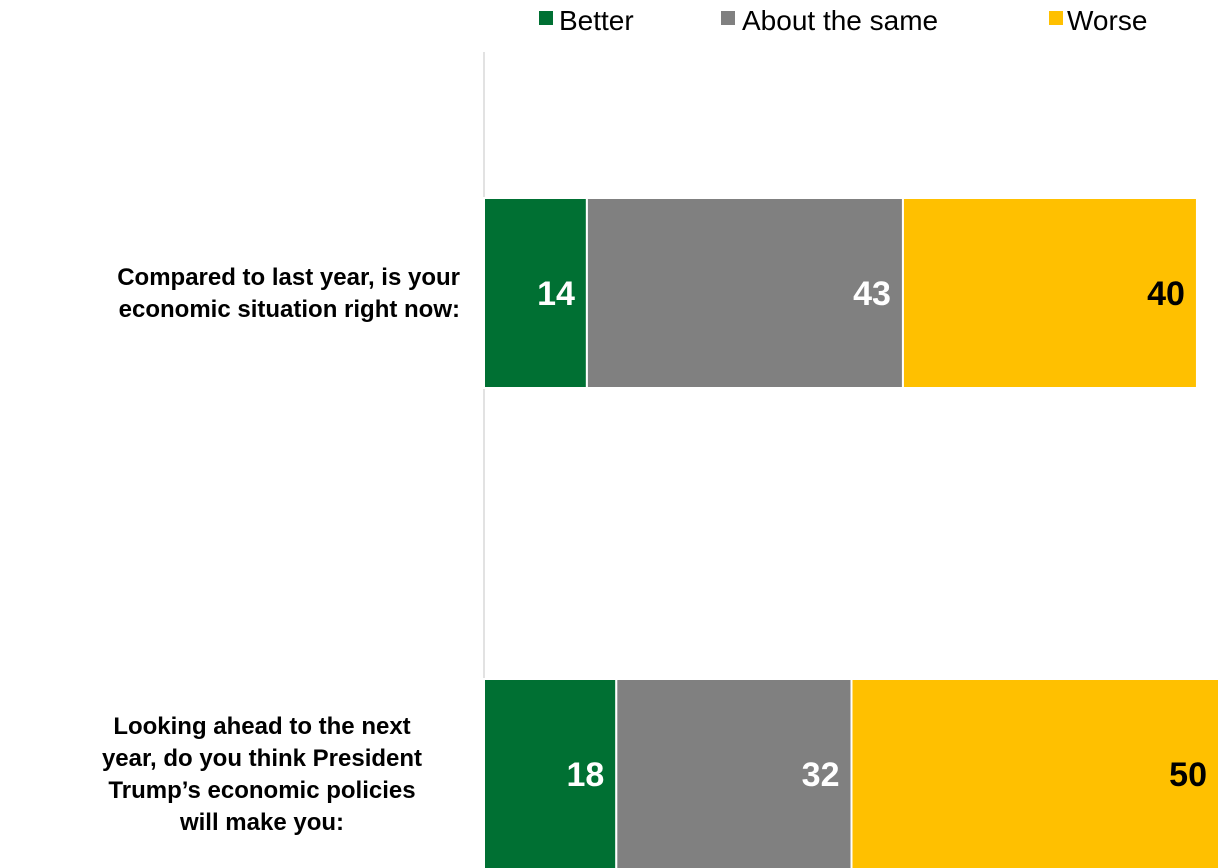  What do you see at coordinates (261, 822) in the screenshot?
I see `category-label-2-line-4: will make you:` at bounding box center [261, 822].